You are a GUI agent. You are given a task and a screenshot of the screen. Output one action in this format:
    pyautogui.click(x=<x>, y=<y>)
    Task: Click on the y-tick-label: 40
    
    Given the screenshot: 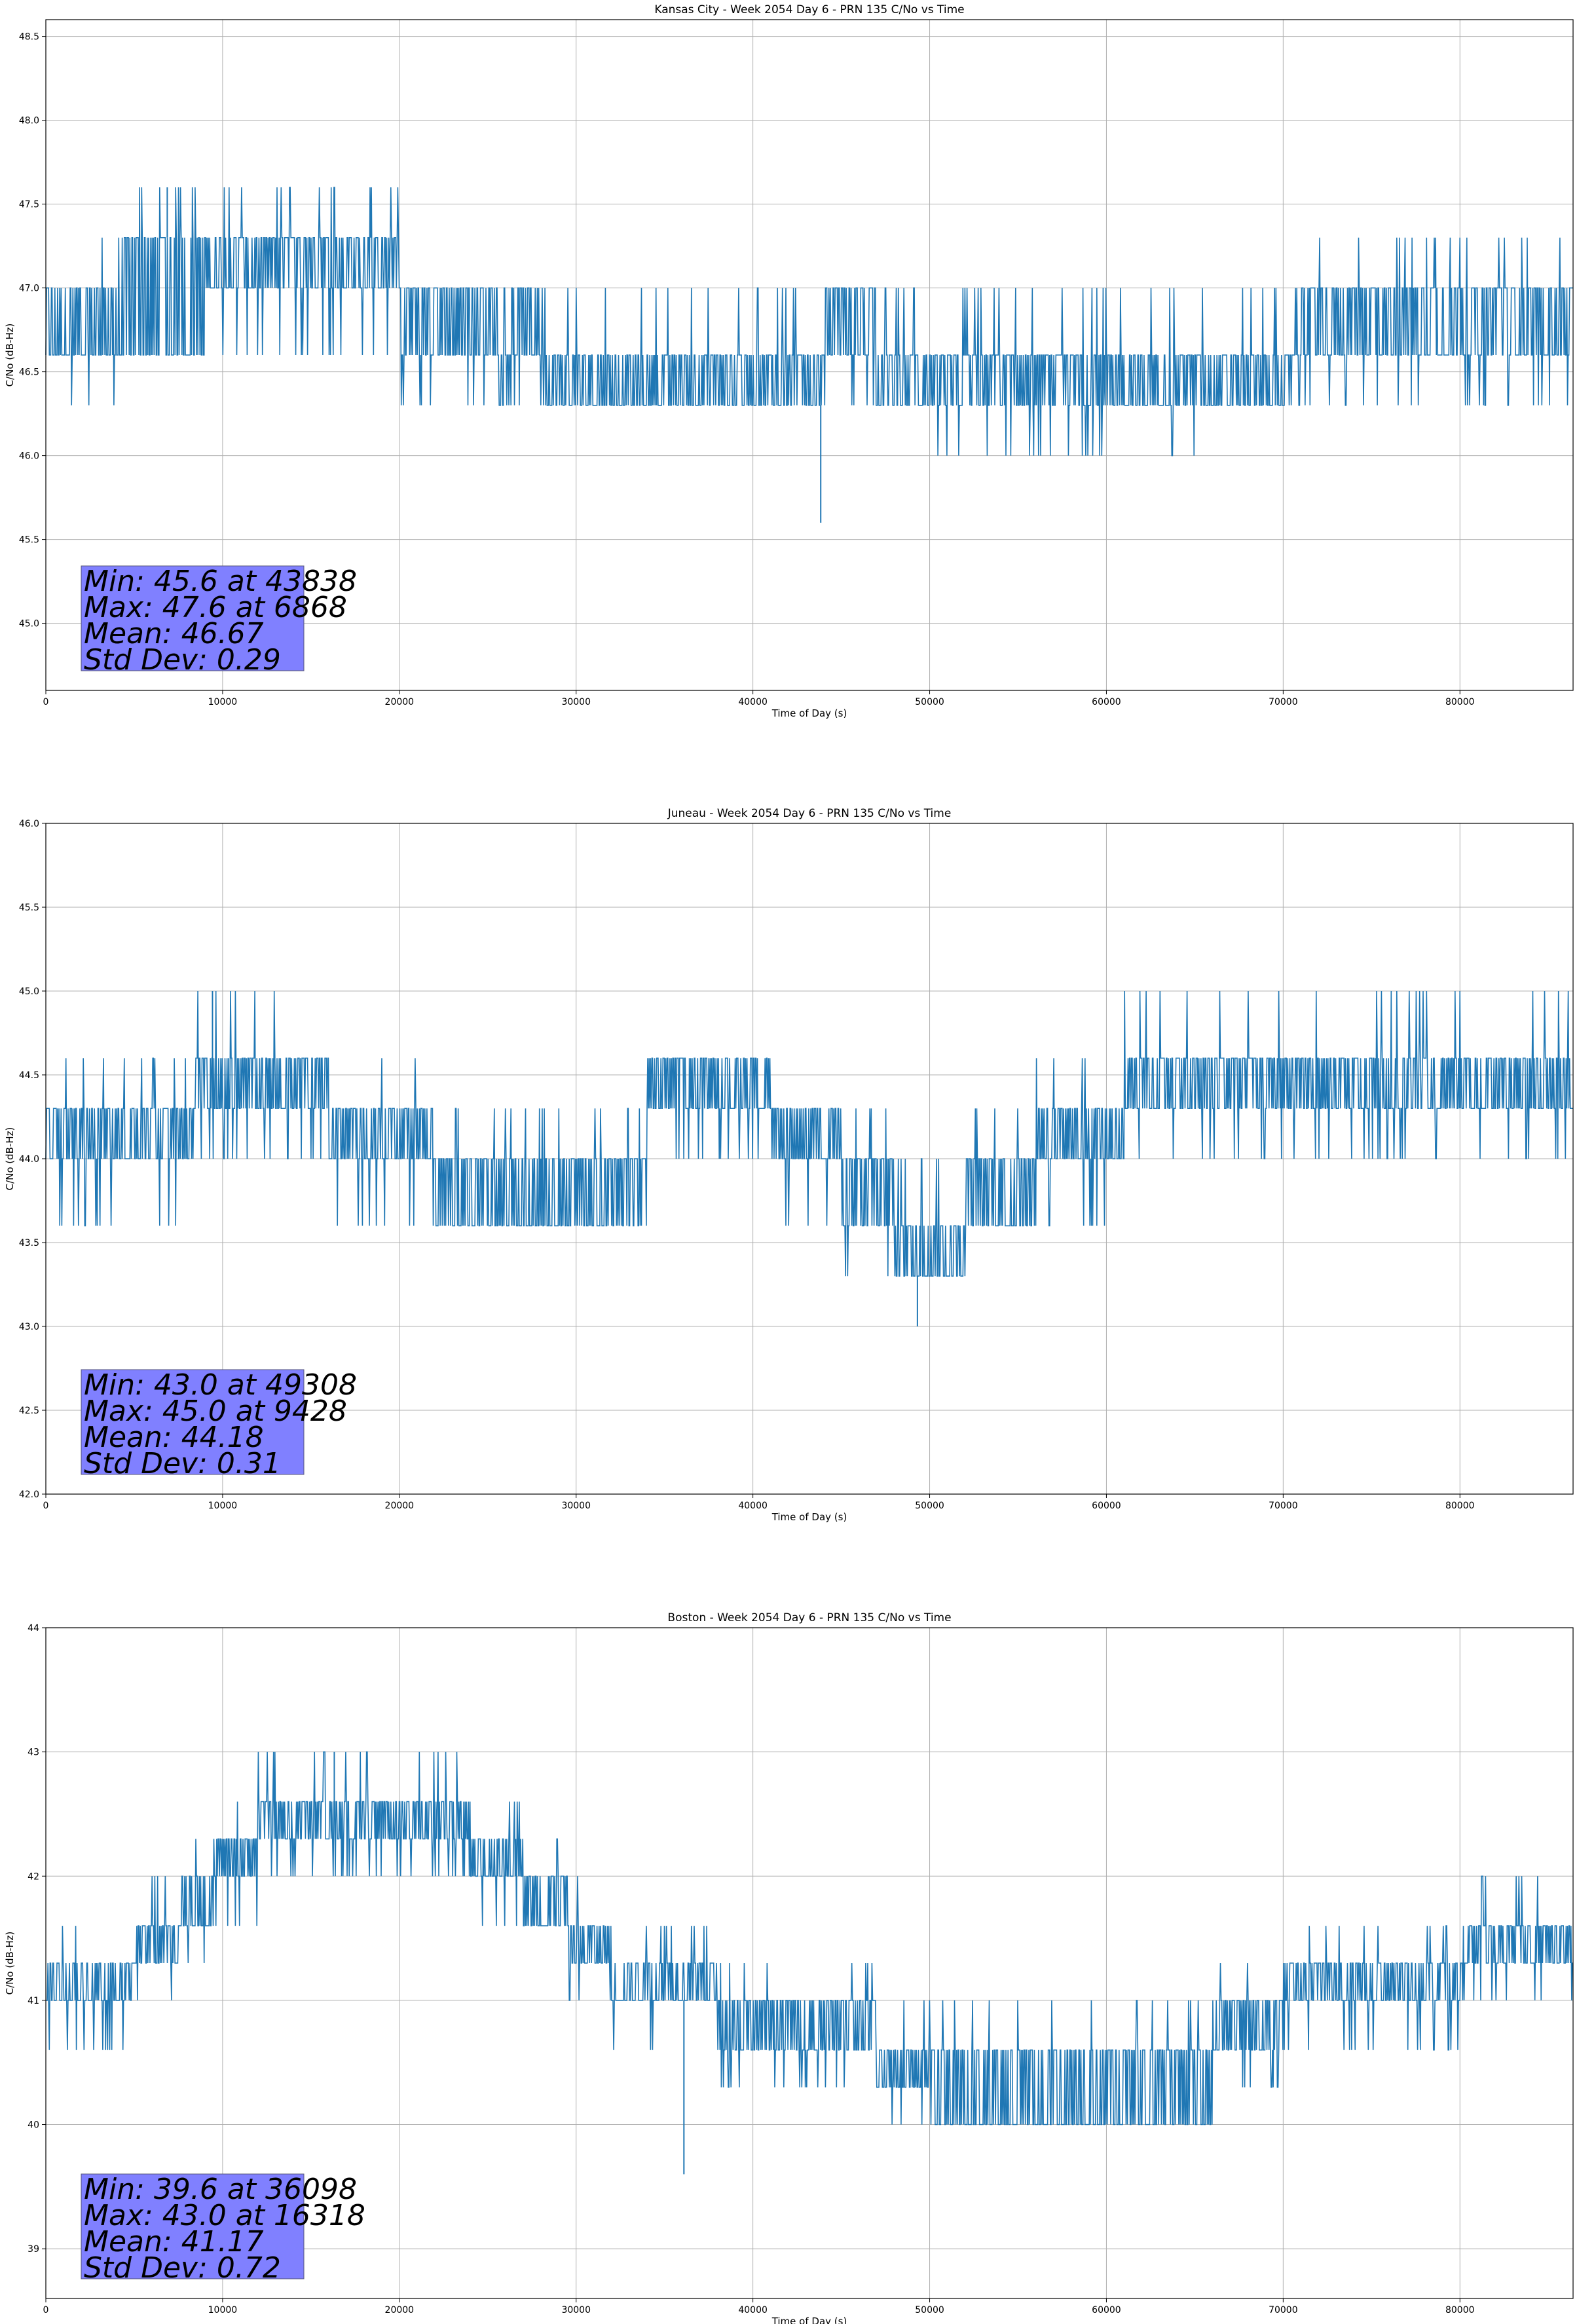 What is the action you would take?
    pyautogui.click(x=33, y=2125)
    